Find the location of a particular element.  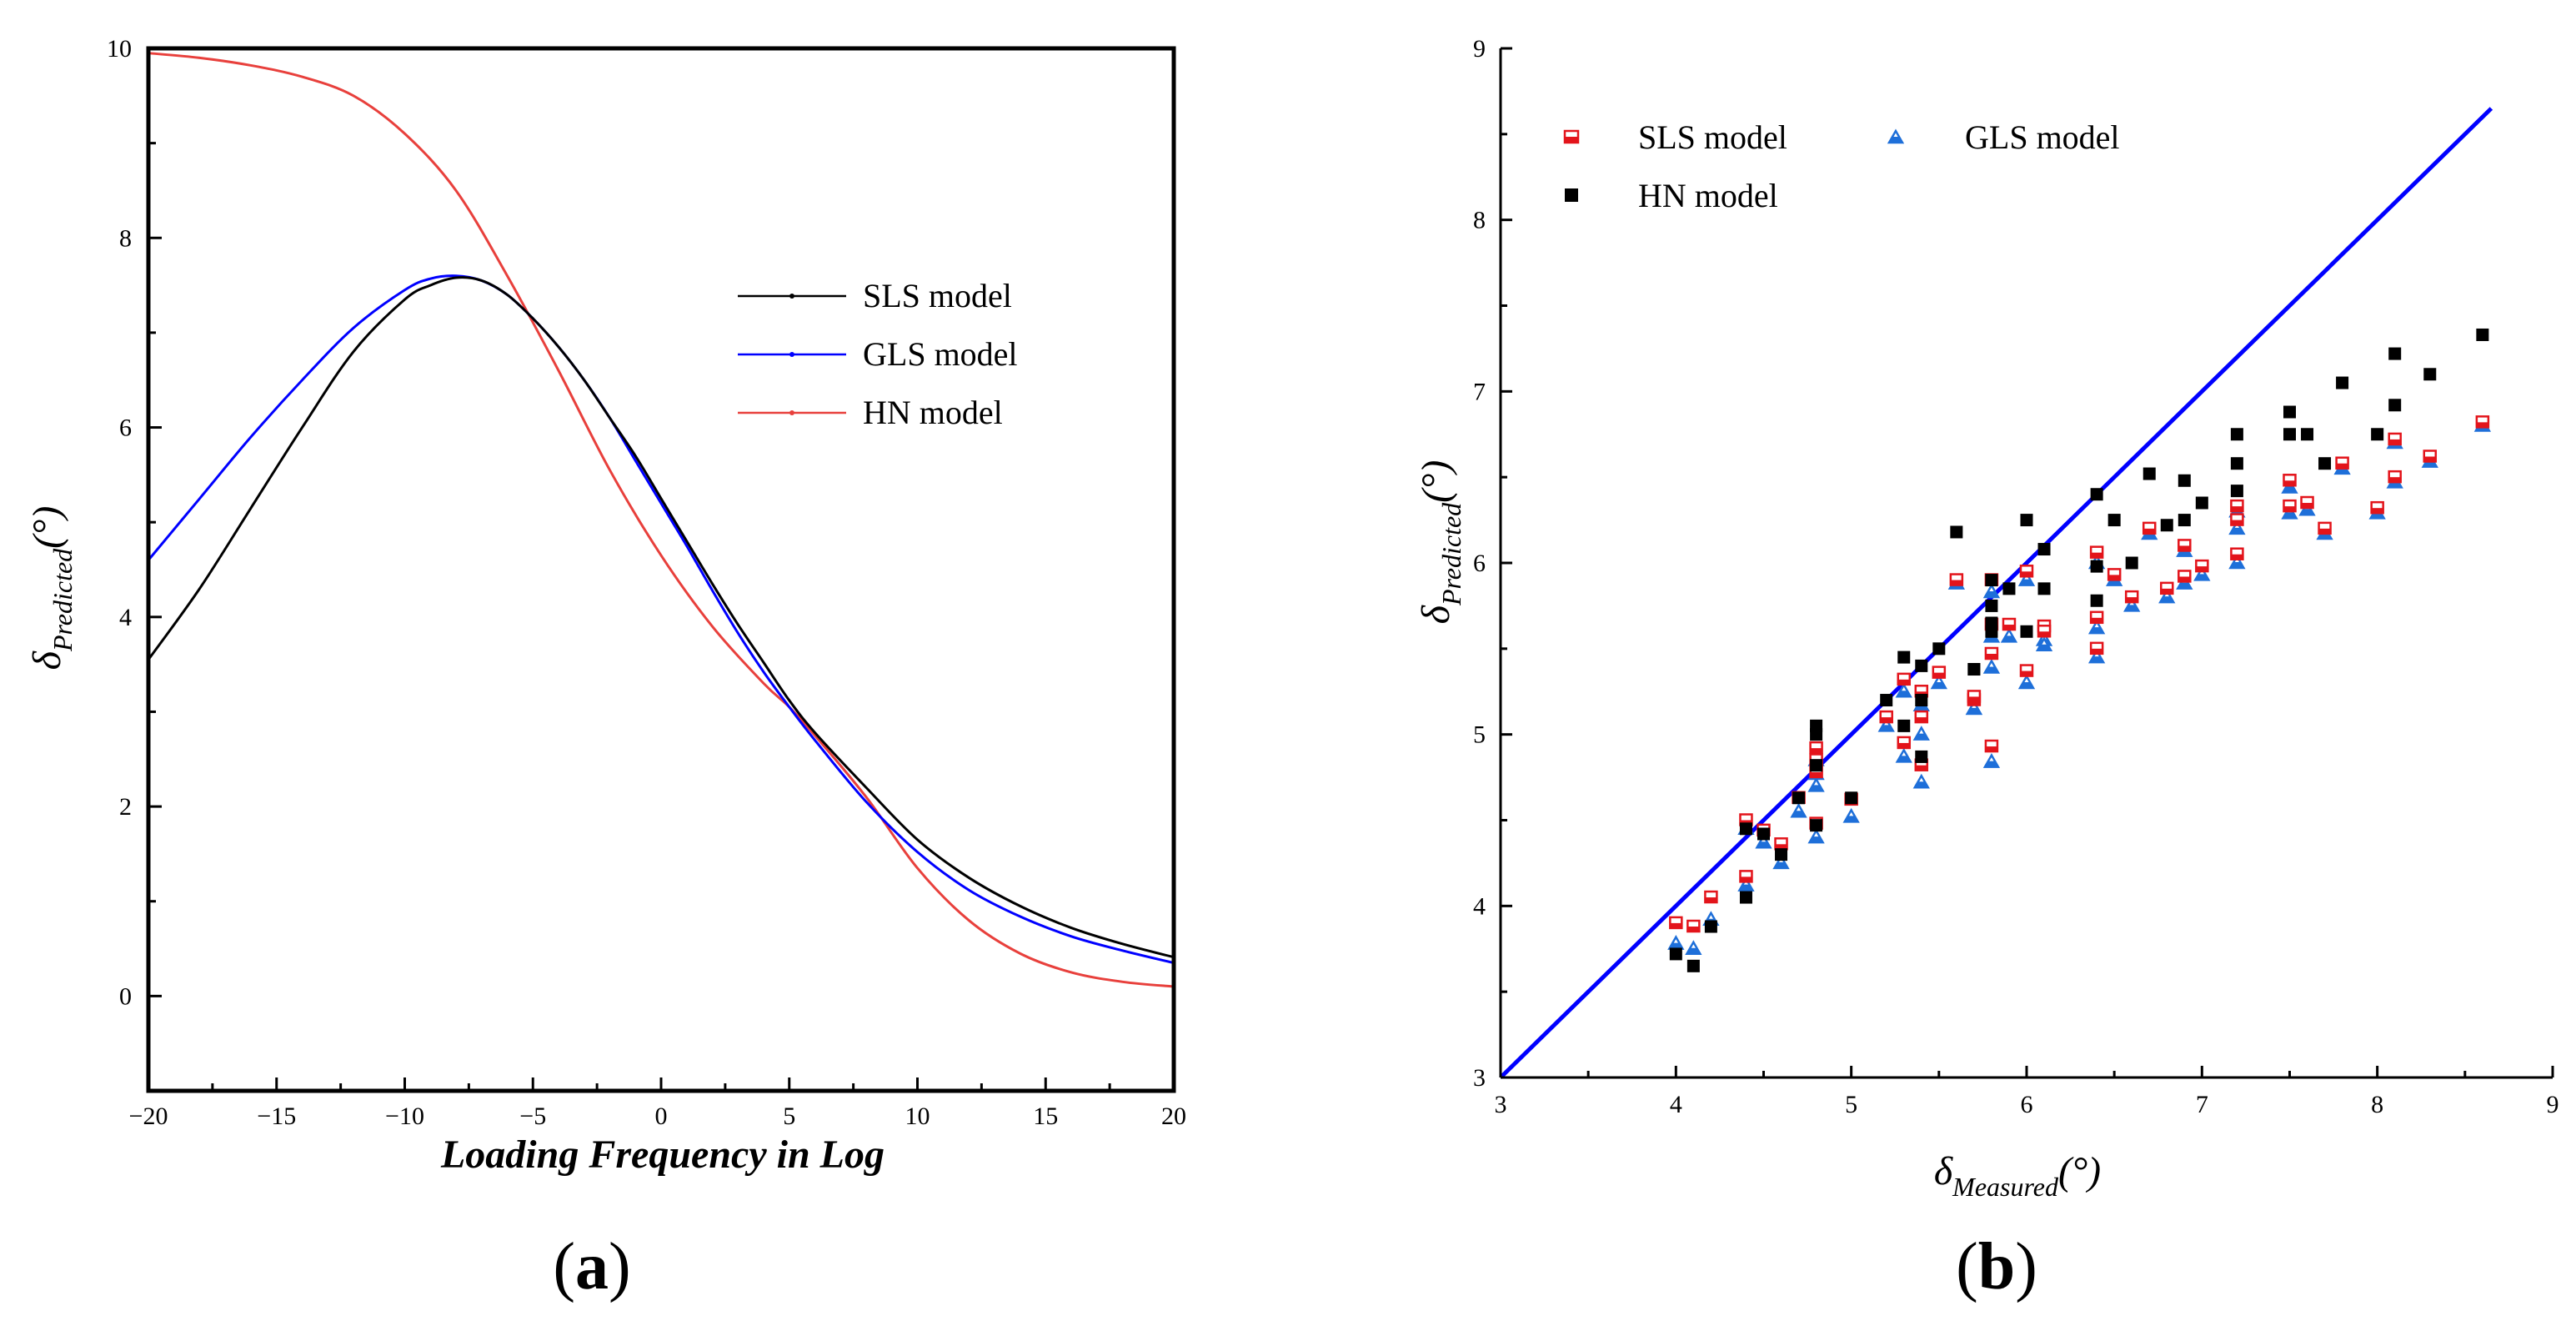

panel-b-x-axis-title: δMeasured(°) is located at coordinates (2017, 1175).